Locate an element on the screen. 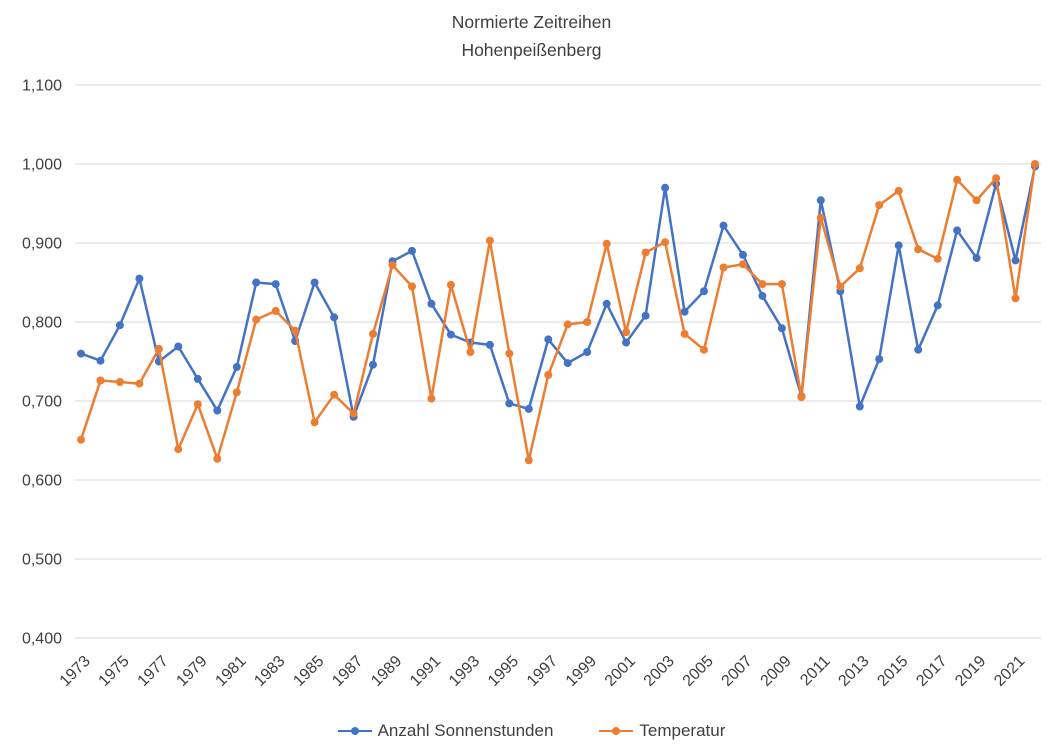 The image size is (1063, 747). x-tick-label: 1985 is located at coordinates (308, 671).